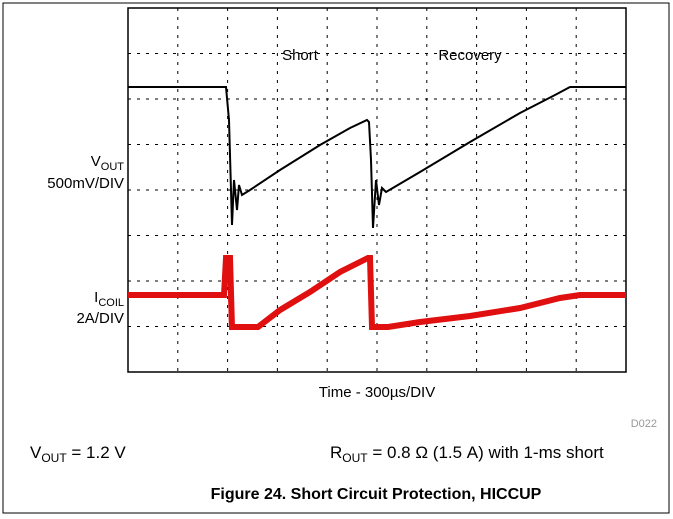 This screenshot has height=519, width=673. Describe the element at coordinates (96, 297) in the screenshot. I see `symbol: I` at that location.